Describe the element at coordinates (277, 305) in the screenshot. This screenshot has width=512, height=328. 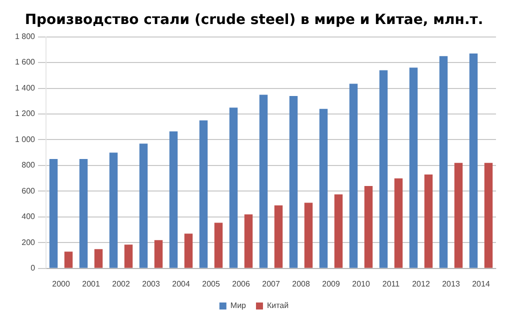
I see `legend-label: Китай` at that location.